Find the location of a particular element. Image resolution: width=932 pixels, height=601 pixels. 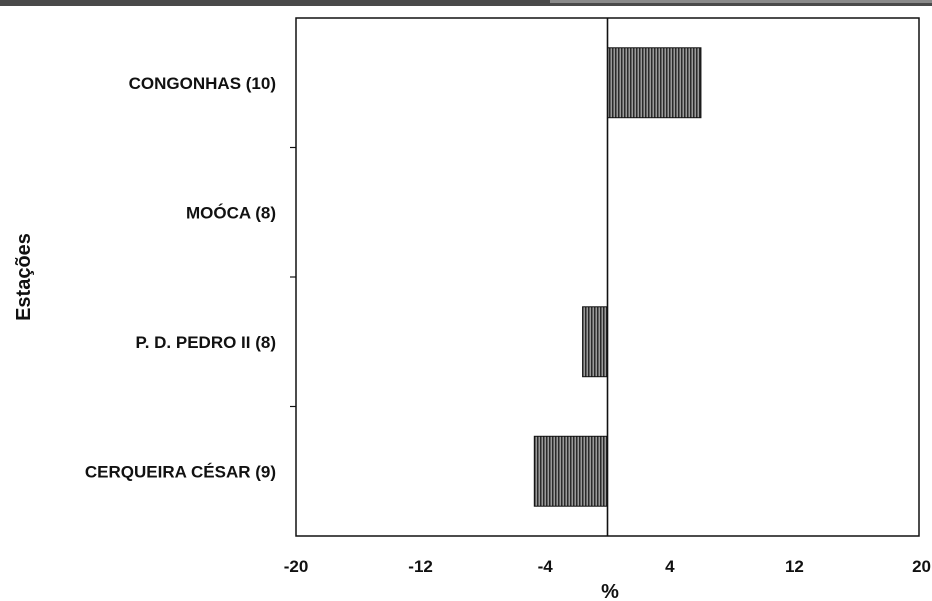

x-axis-title: % is located at coordinates (610, 591).